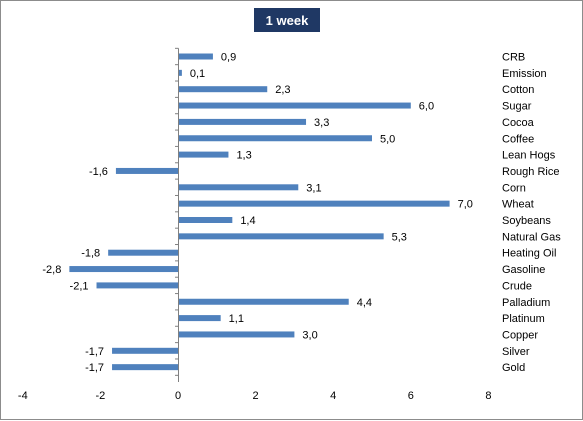  I want to click on value-label-corn: 3,1, so click(313, 188).